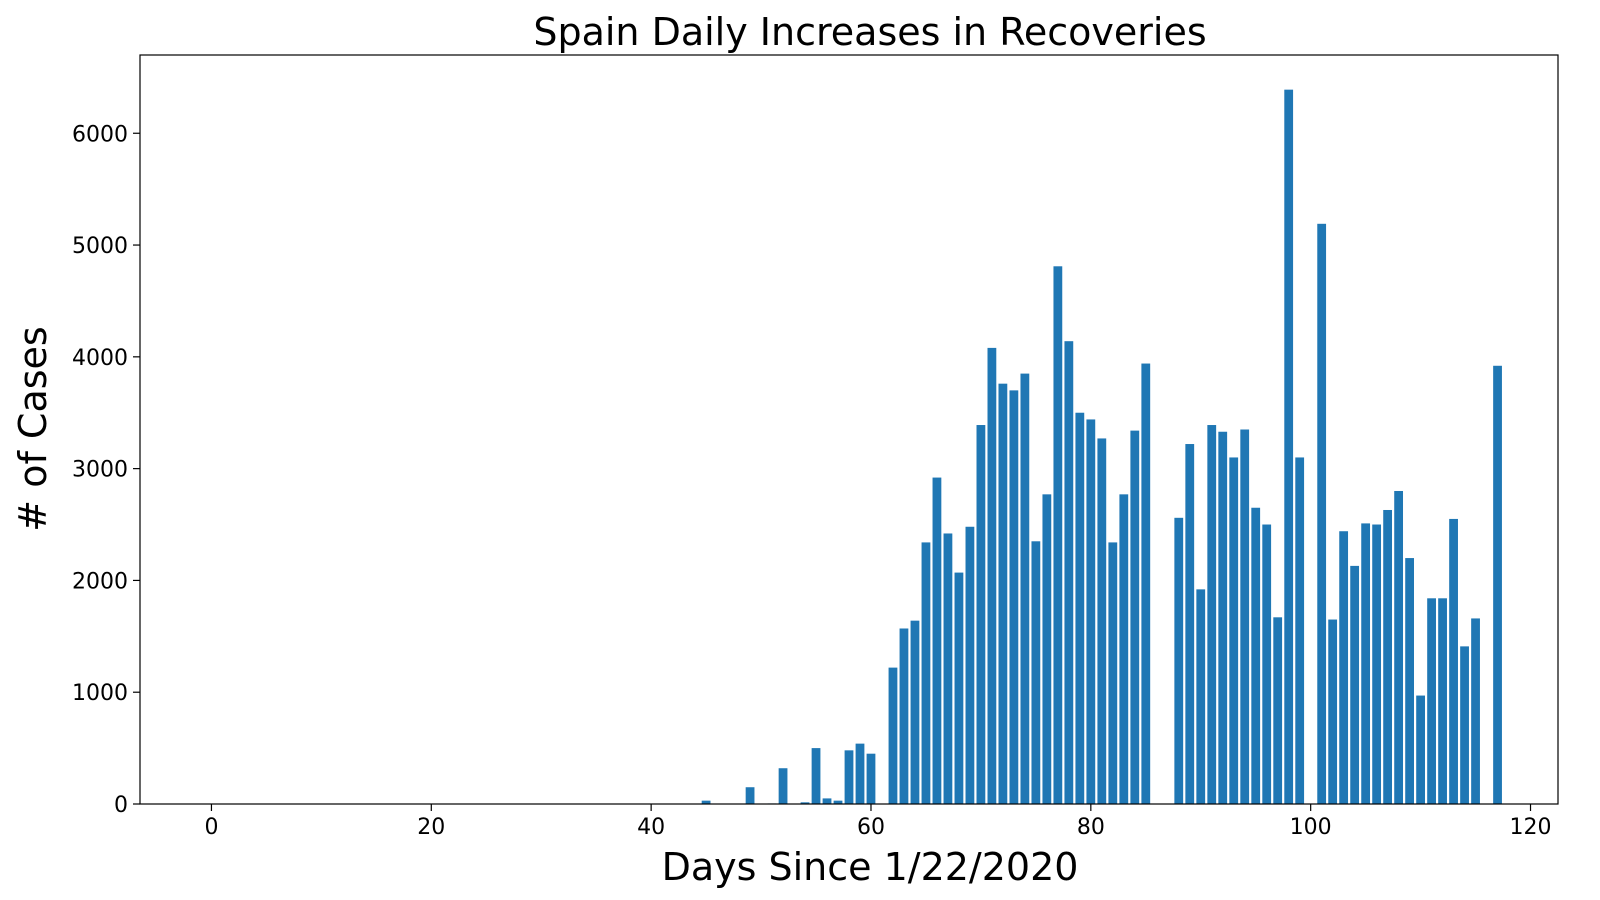  What do you see at coordinates (100, 693) in the screenshot?
I see `y-tick-label: 1000` at bounding box center [100, 693].